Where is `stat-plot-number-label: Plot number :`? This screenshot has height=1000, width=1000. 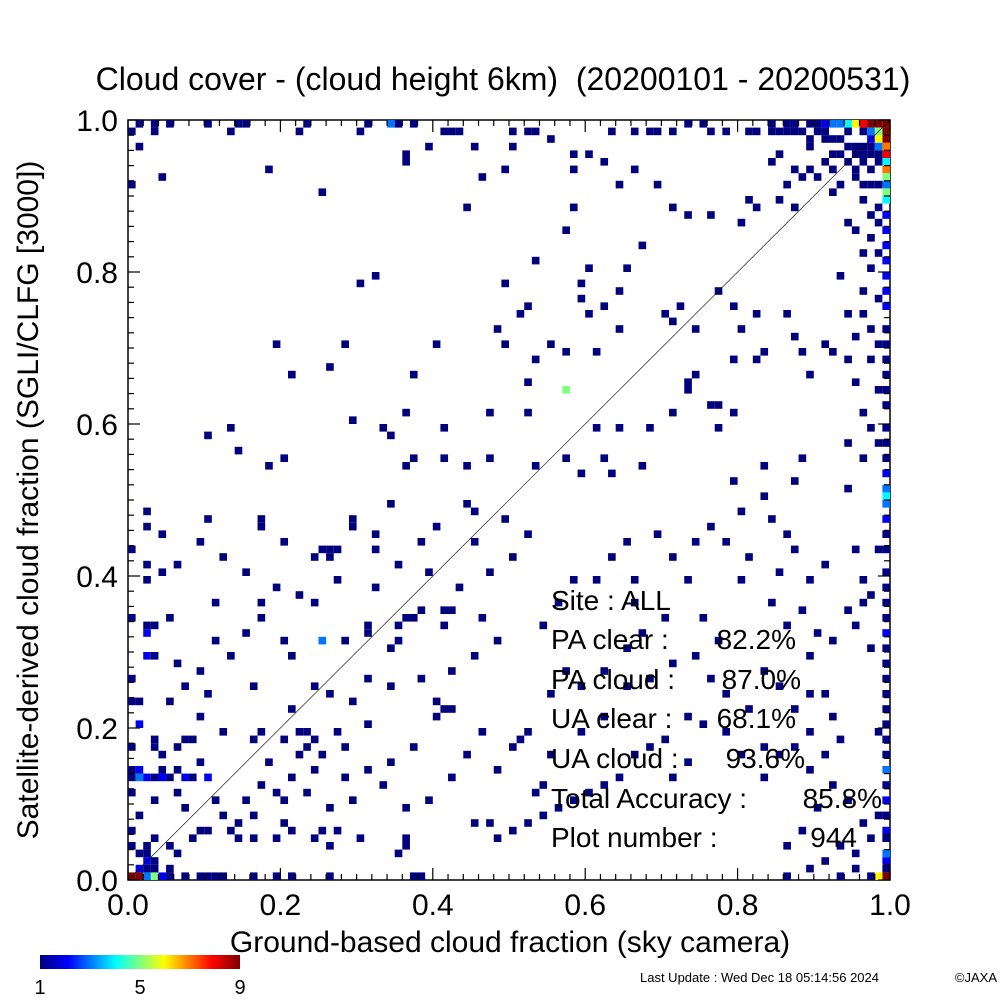
stat-plot-number-label: Plot number : is located at coordinates (634, 837).